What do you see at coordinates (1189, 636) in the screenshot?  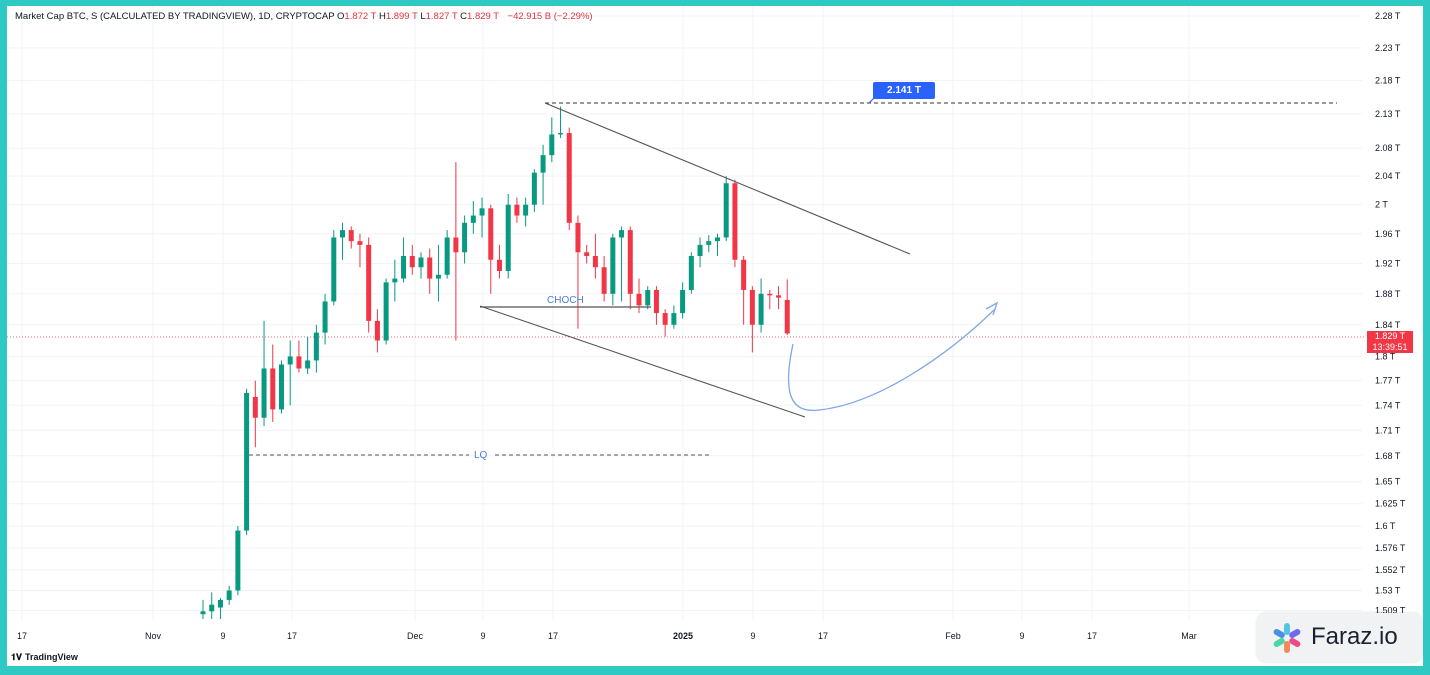 I see `x-tick-label: Mar` at bounding box center [1189, 636].